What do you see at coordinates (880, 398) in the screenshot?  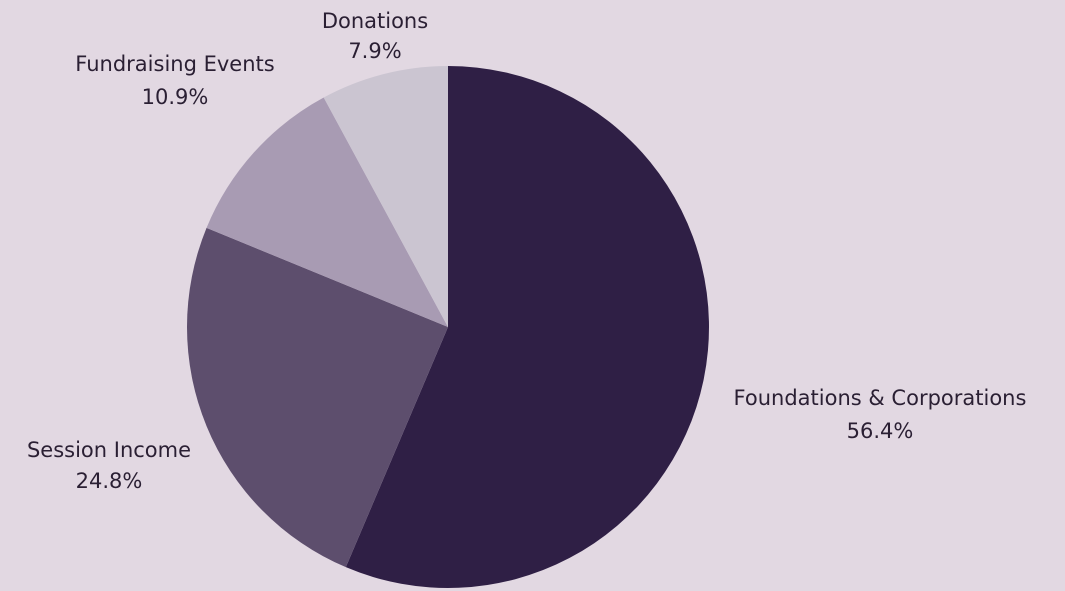 I see `slice-label-foundations-corporations: Foundations & Corporations` at bounding box center [880, 398].